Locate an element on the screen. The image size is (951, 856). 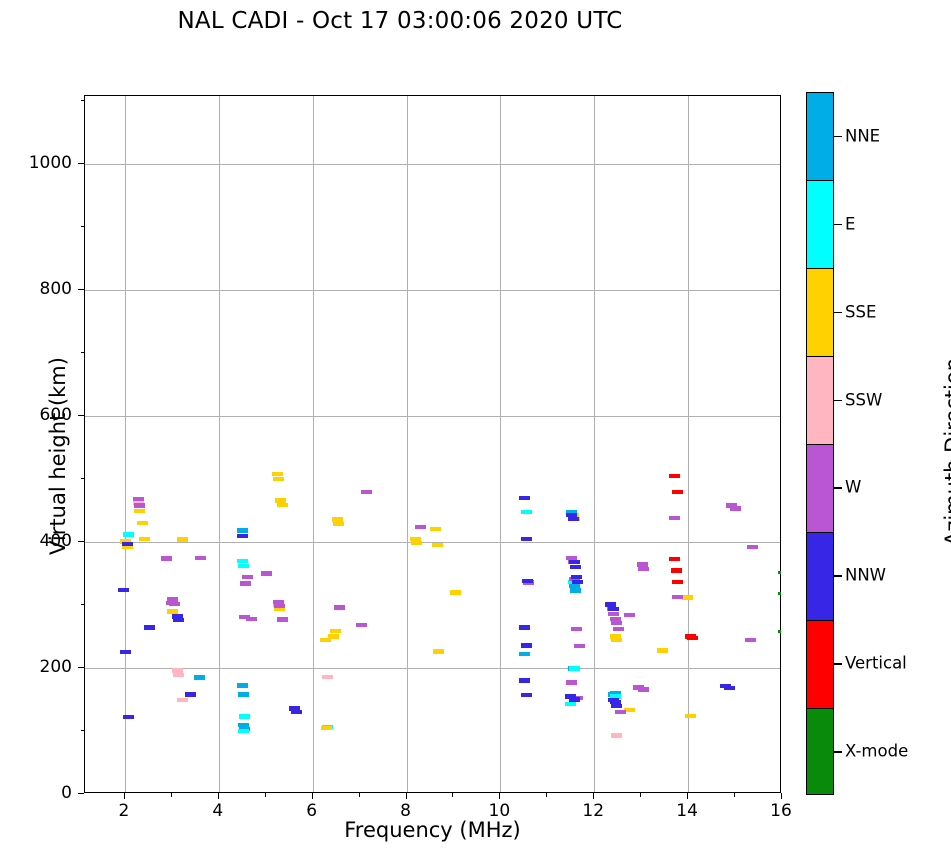
gridline-horizontal is located at coordinates (432, 291).